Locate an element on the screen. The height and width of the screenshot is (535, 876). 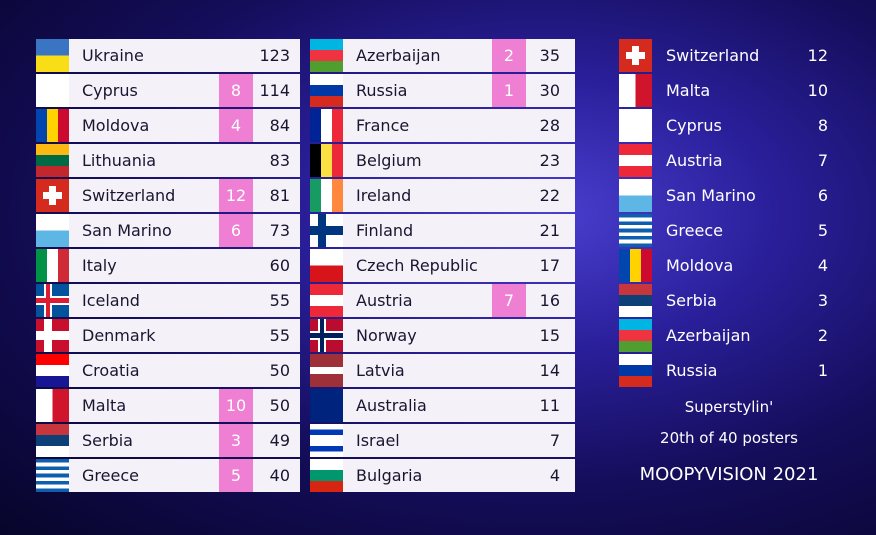
scoreboard-row: Austria 7 16 is located at coordinates (442, 300).